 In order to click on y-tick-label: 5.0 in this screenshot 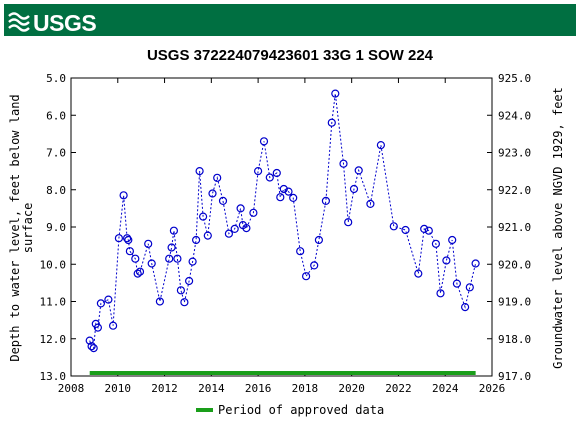, I will do `click(56, 78)`.